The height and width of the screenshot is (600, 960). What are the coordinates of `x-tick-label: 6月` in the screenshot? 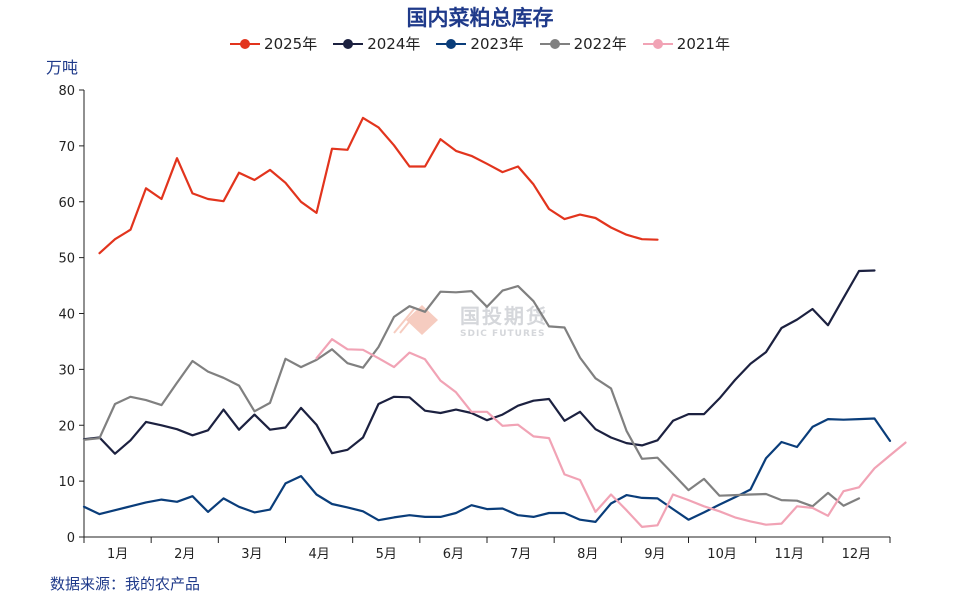 It's located at (453, 554).